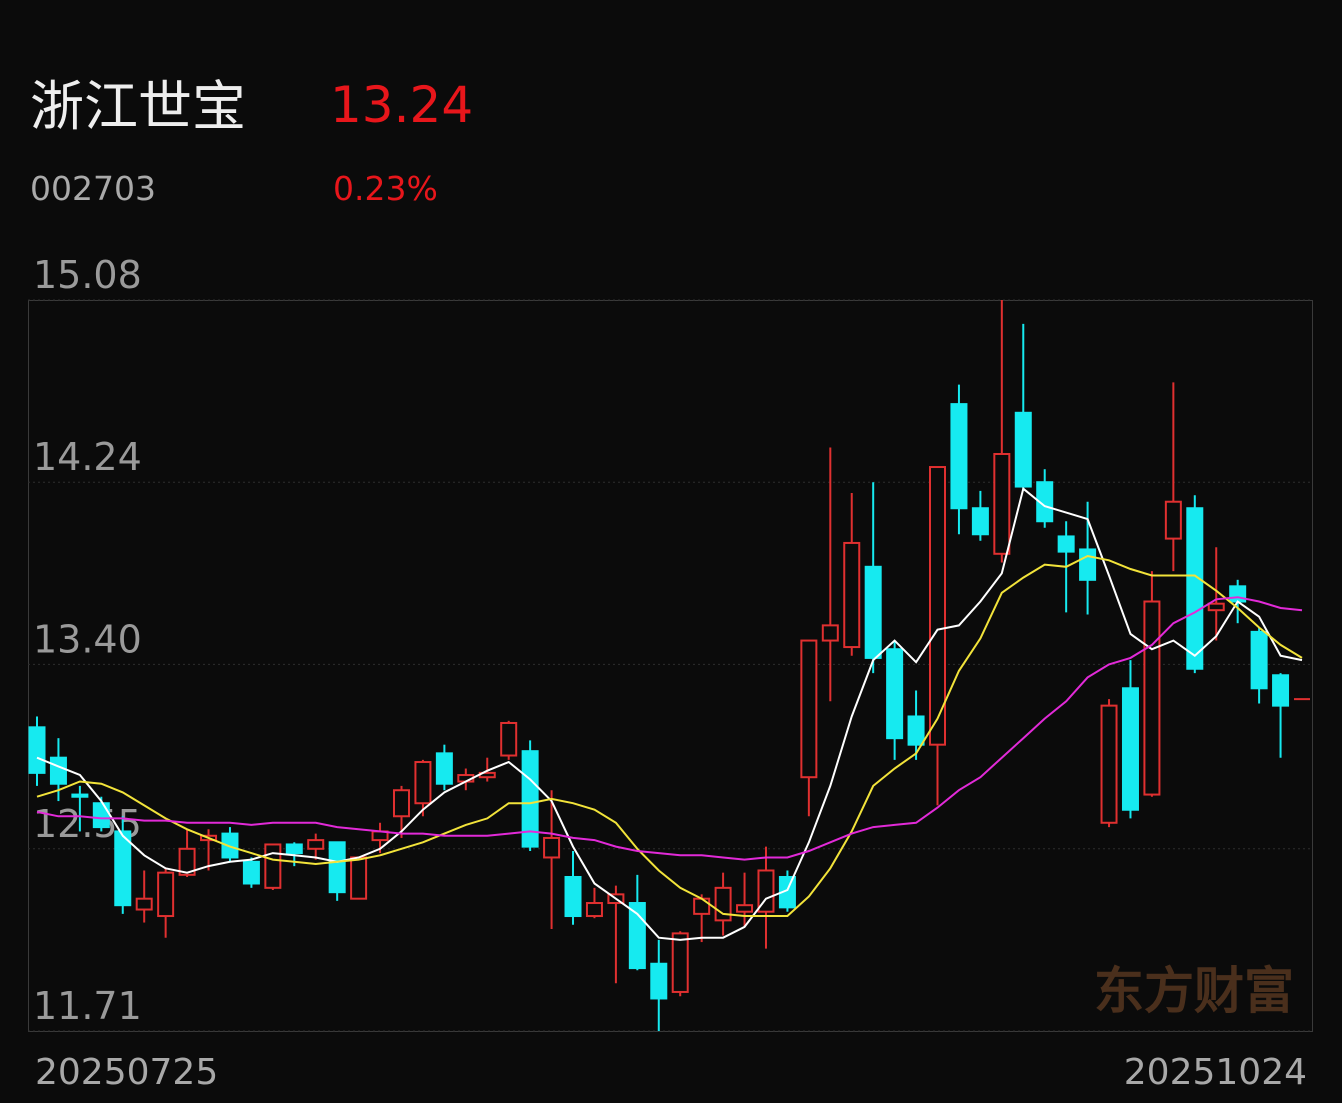 This screenshot has height=1103, width=1342. Describe the element at coordinates (87, 275) in the screenshot. I see `y-tick-label: 15.08` at that location.